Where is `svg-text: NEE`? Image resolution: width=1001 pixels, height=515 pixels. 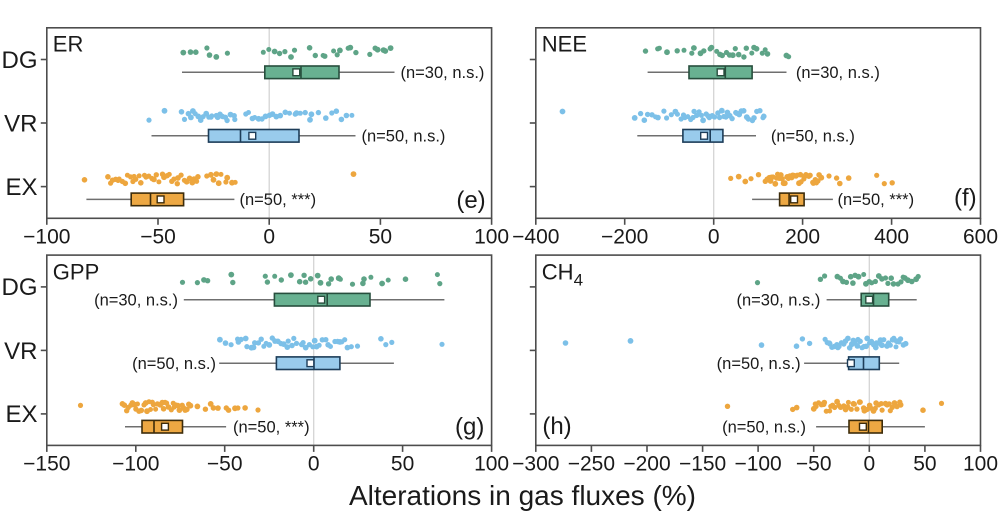 svg-text: NEE is located at coordinates (564, 44).